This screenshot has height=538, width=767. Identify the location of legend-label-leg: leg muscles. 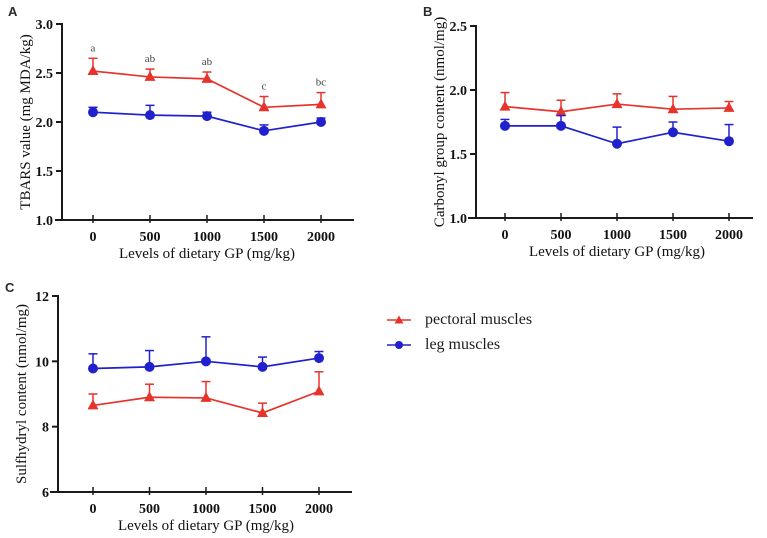
(463, 344).